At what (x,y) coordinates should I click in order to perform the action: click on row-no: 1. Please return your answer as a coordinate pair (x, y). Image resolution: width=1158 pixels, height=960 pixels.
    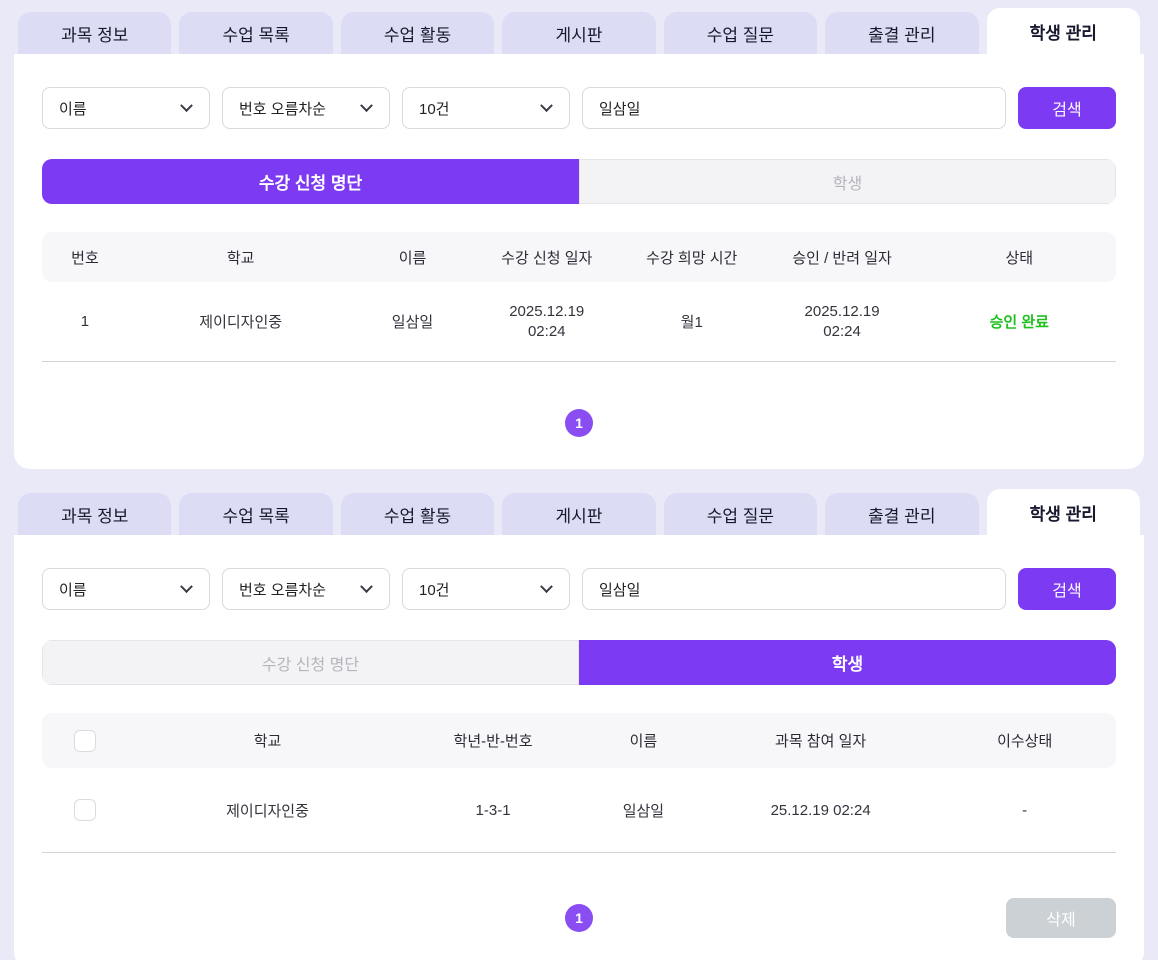
    Looking at the image, I should click on (85, 321).